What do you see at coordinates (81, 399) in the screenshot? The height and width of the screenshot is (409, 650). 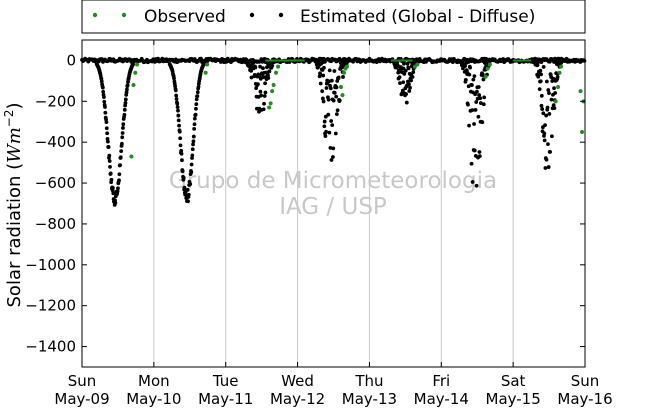 I see `x-tick-label-date: May-09` at bounding box center [81, 399].